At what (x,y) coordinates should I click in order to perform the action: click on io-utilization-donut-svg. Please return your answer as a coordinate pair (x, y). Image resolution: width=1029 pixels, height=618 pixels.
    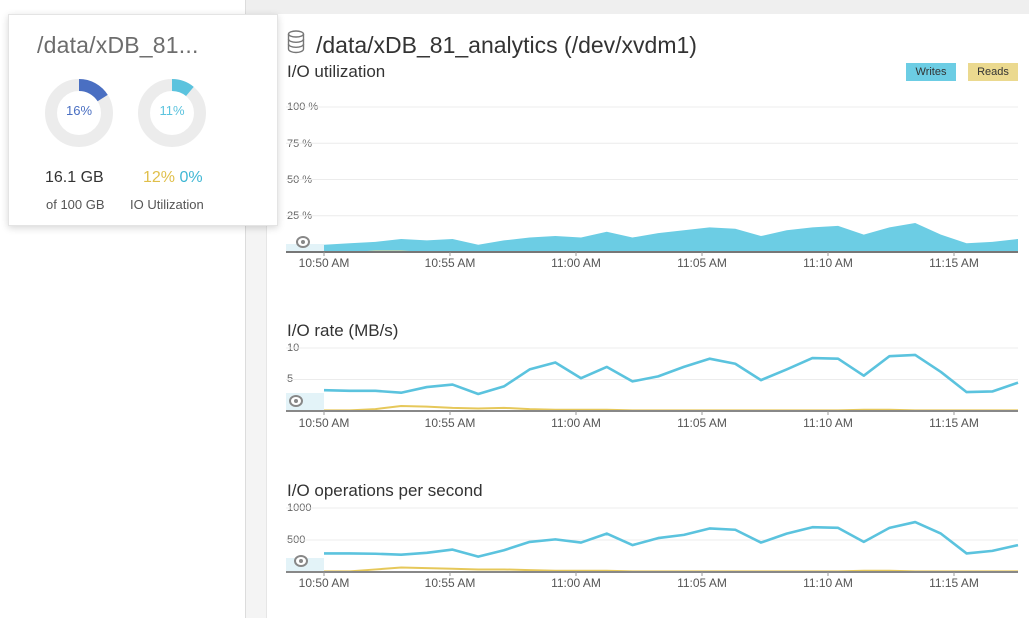
    Looking at the image, I should click on (172, 113).